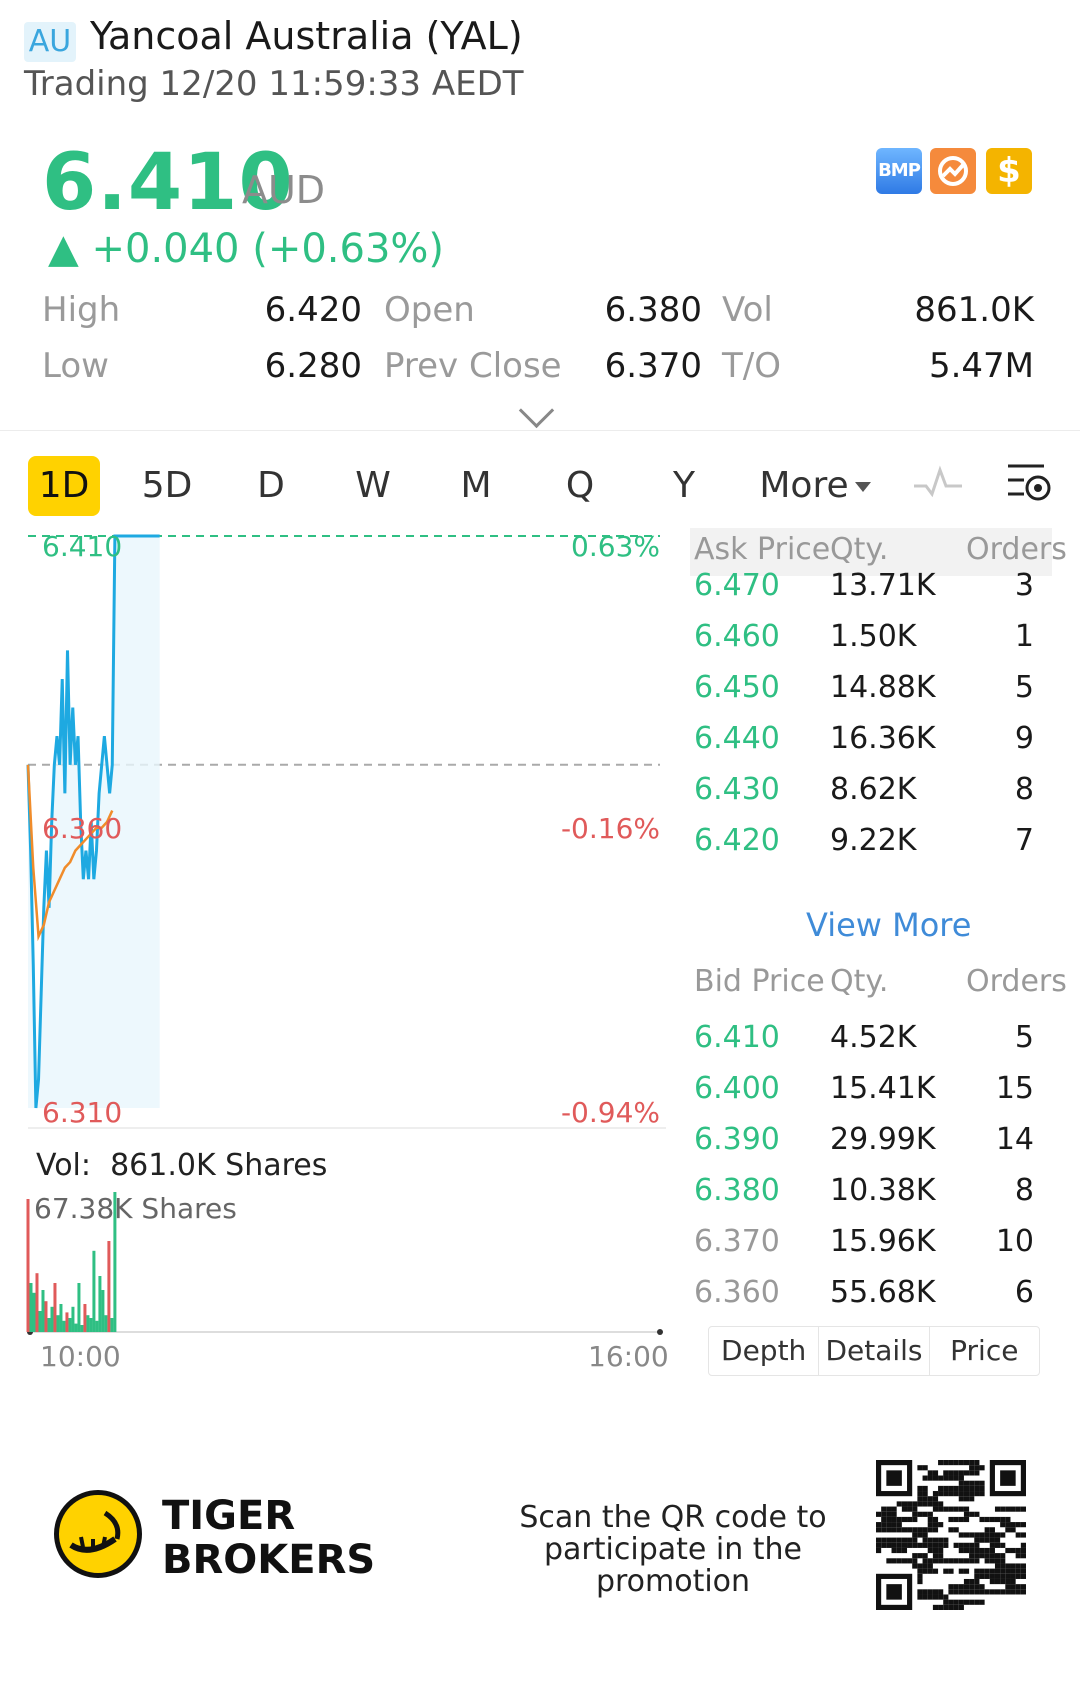  What do you see at coordinates (737, 1292) in the screenshot?
I see `bid-price: 6.360` at bounding box center [737, 1292].